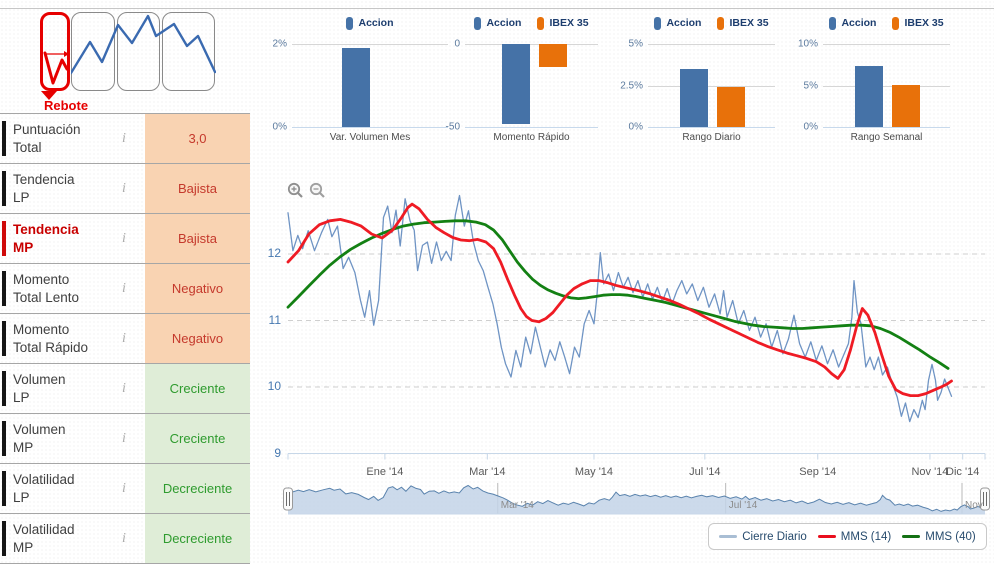 This screenshot has width=994, height=565. Describe the element at coordinates (197, 338) in the screenshot. I see `row-value: Negativo` at that location.